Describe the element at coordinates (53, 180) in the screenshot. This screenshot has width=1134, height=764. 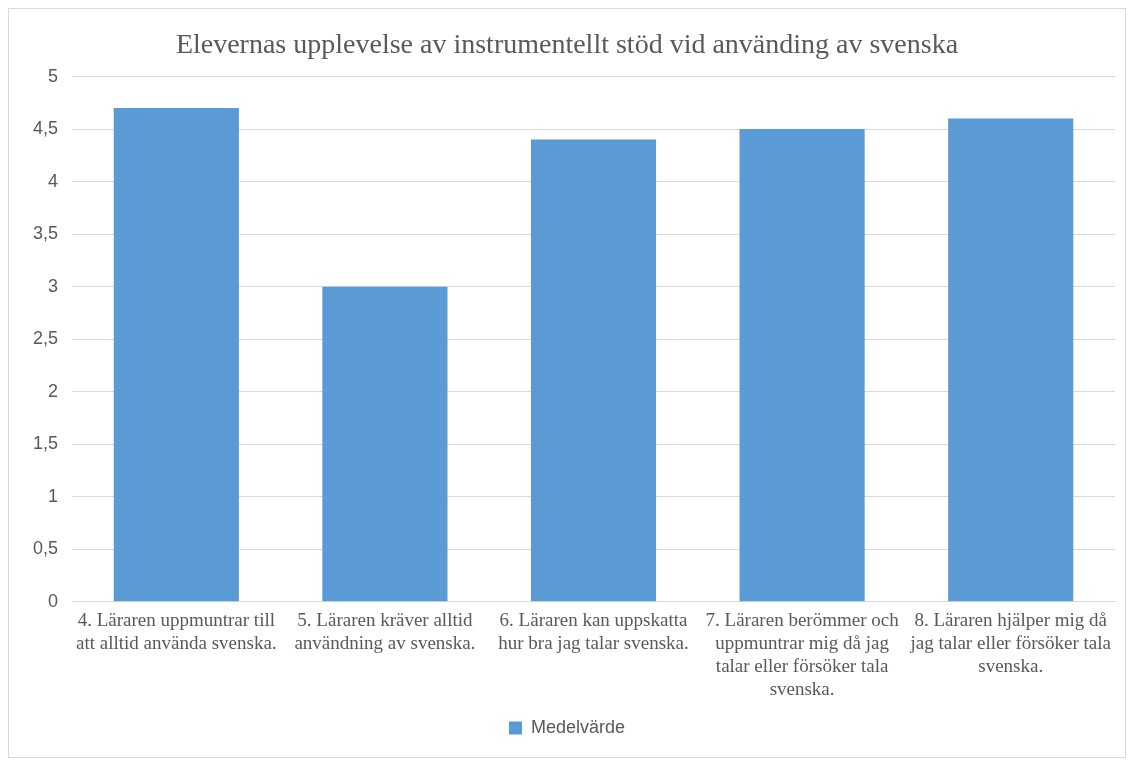
I see `y-tick-label: 4` at that location.